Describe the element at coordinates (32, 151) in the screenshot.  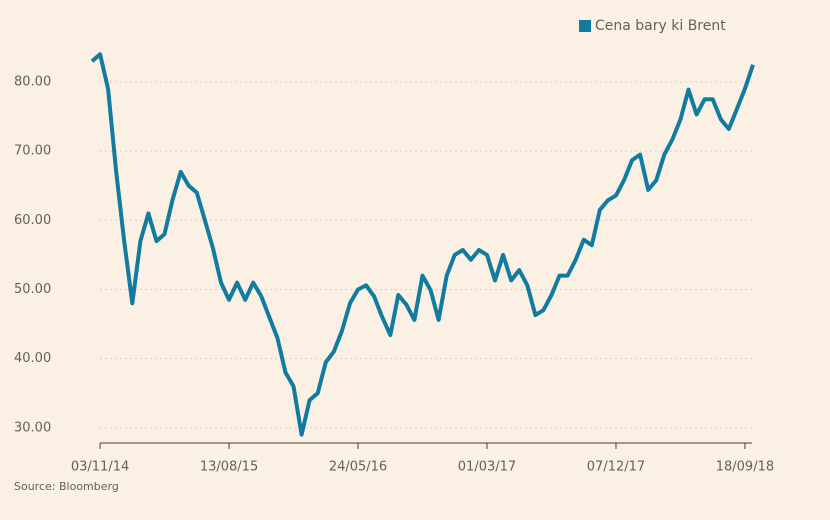
I see `y-tick-label: 70.00` at that location.